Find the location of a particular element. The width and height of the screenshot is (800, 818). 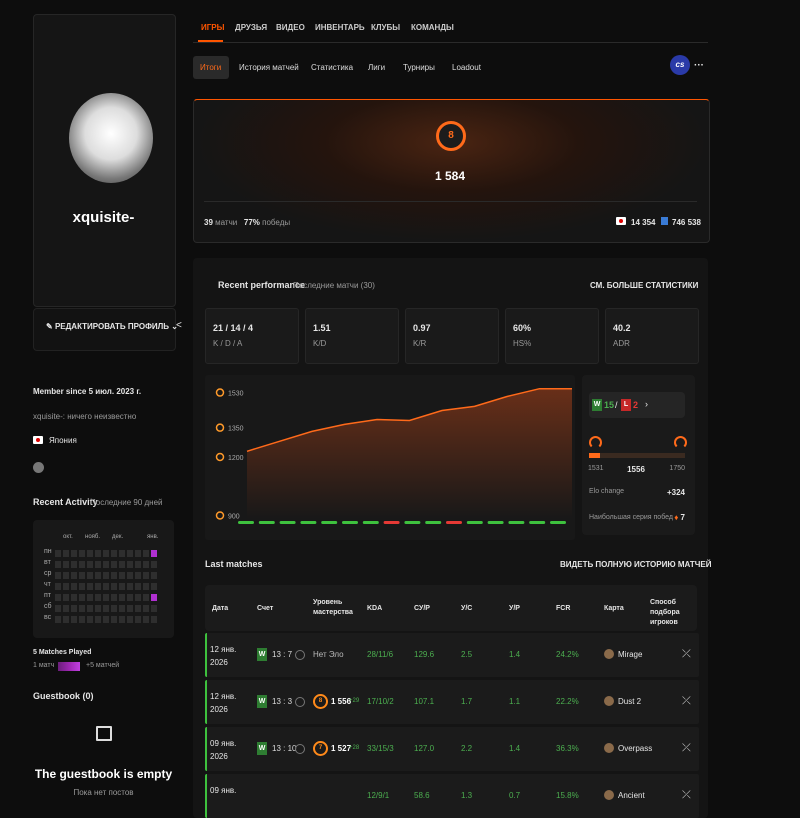

weekday-label: чт is located at coordinates (47, 584).